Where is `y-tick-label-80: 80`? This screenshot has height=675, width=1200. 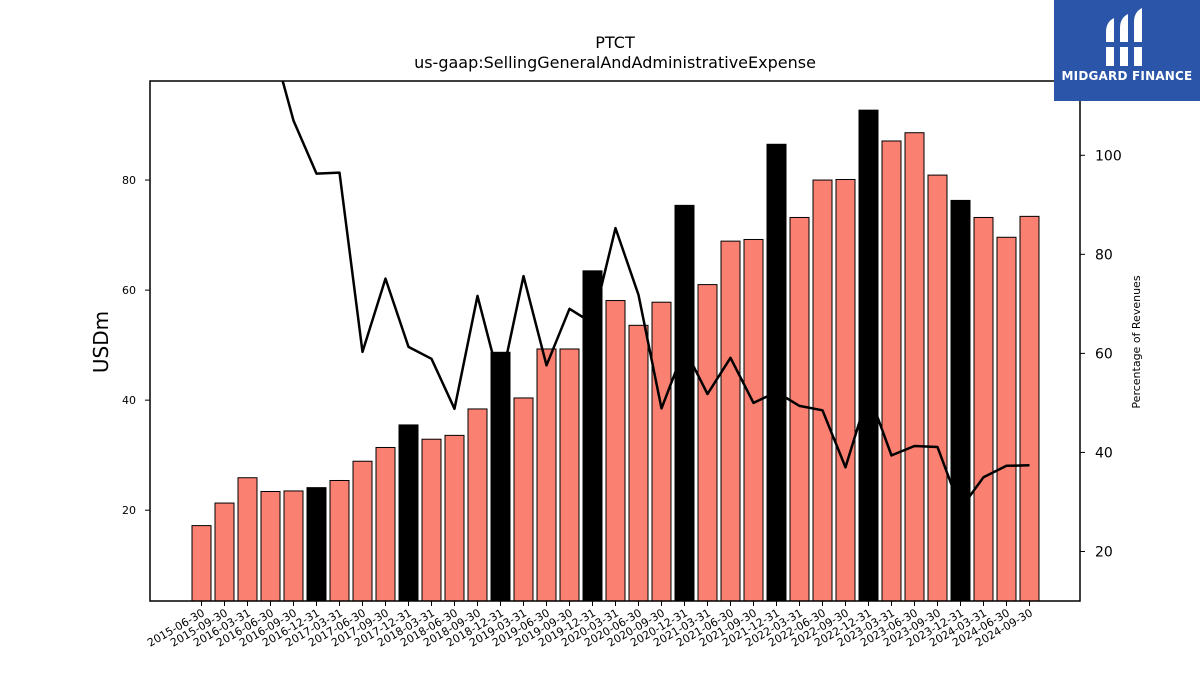
y-tick-label-80: 80 is located at coordinates (129, 180).